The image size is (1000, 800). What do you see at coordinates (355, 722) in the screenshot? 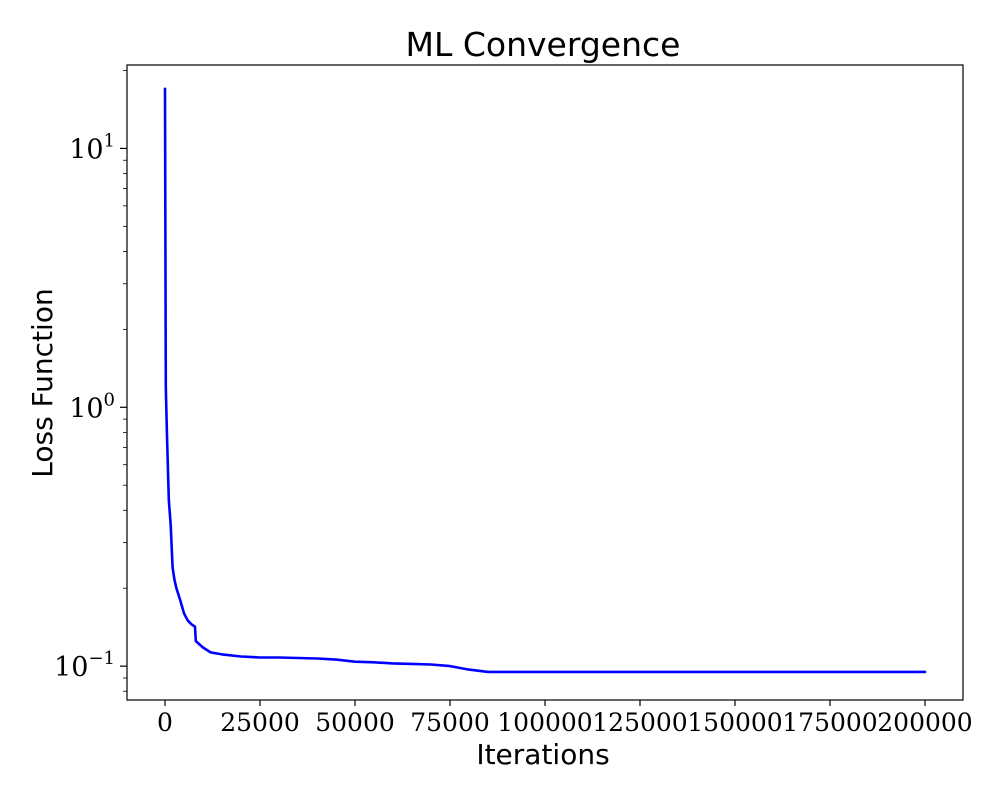
I see `x-tick-label: 50000` at bounding box center [355, 722].